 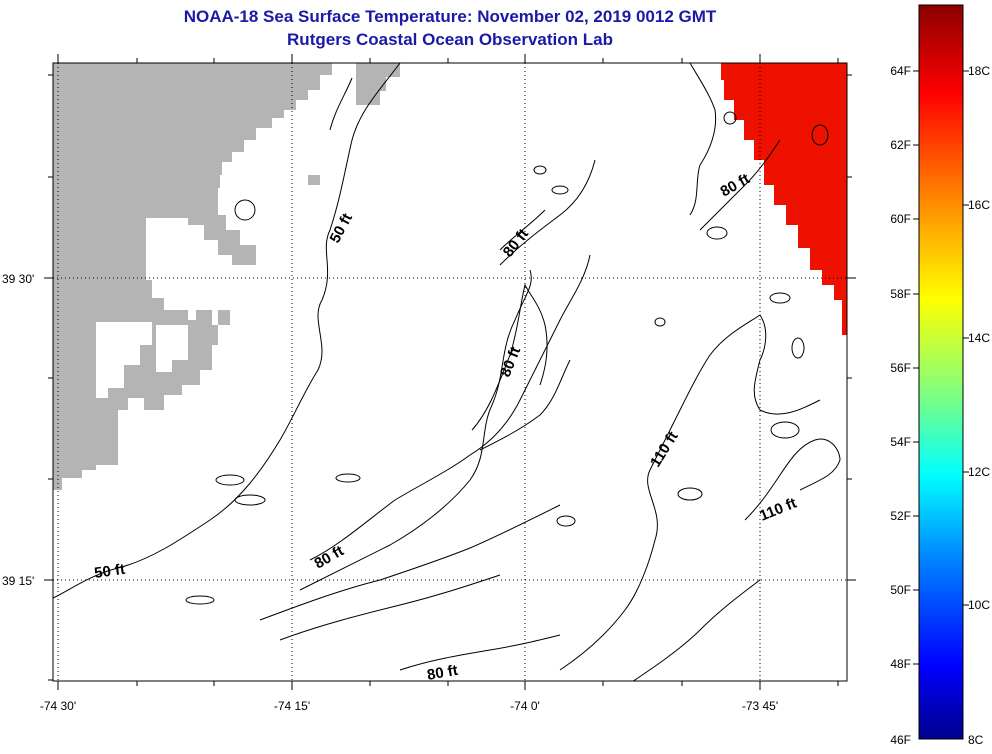 I want to click on cbar-f-label: 62F, so click(x=900, y=145).